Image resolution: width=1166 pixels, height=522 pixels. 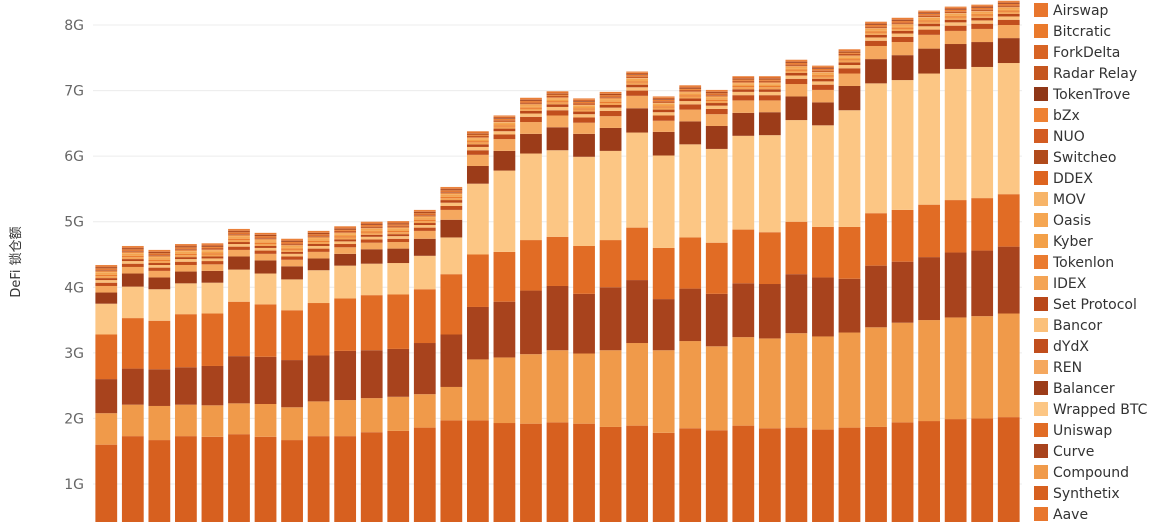 What do you see at coordinates (74, 157) in the screenshot?
I see `y-tick-label: 6G` at bounding box center [74, 157].